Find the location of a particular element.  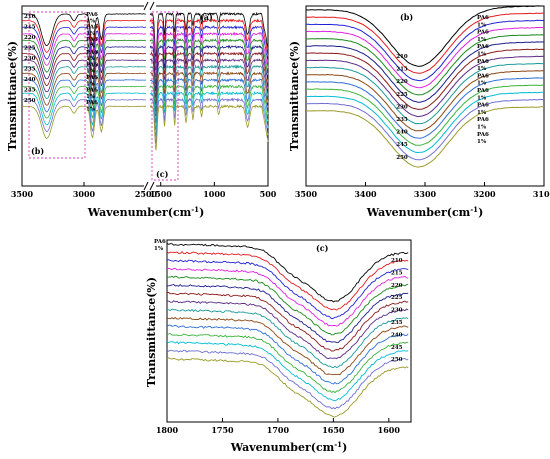

panel-b-label: (b) is located at coordinates (406, 17).